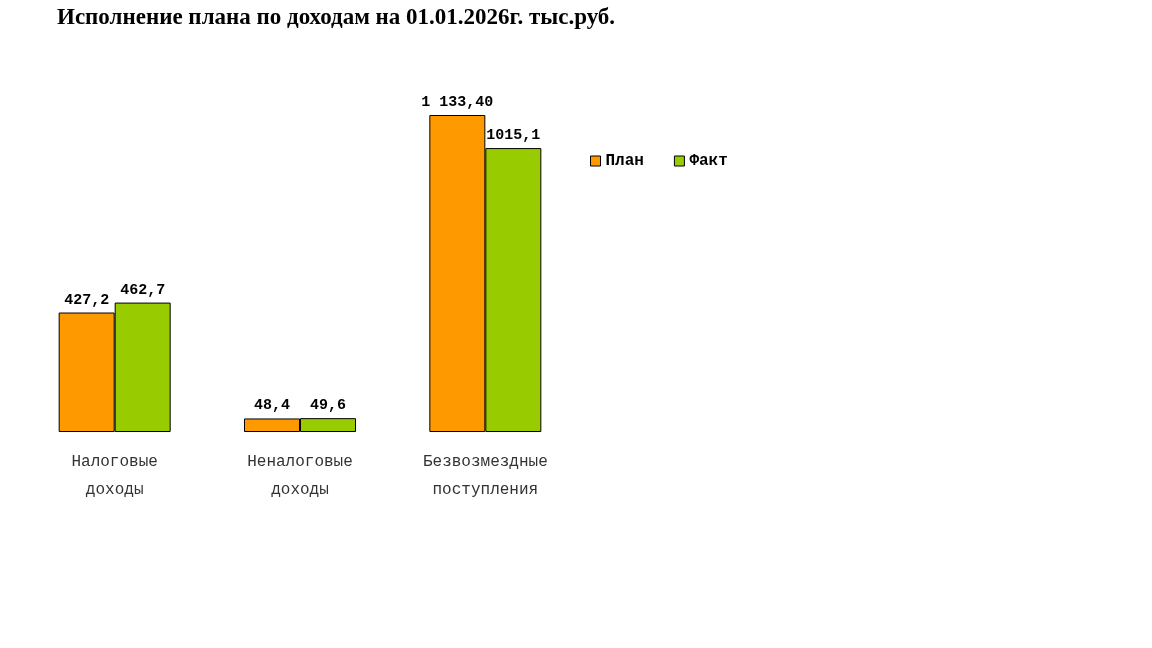 This screenshot has height=648, width=1152. Describe the element at coordinates (624, 161) in the screenshot. I see `legend-label: План` at that location.